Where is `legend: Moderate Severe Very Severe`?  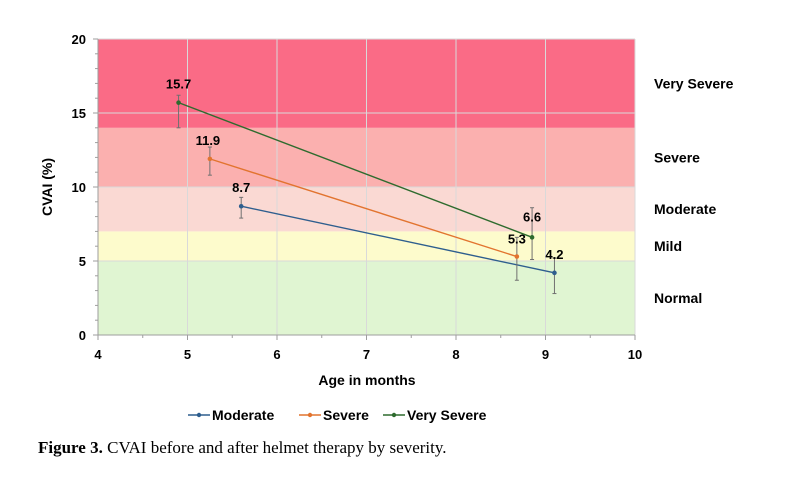 legend: Moderate Severe Very Severe is located at coordinates (337, 415).